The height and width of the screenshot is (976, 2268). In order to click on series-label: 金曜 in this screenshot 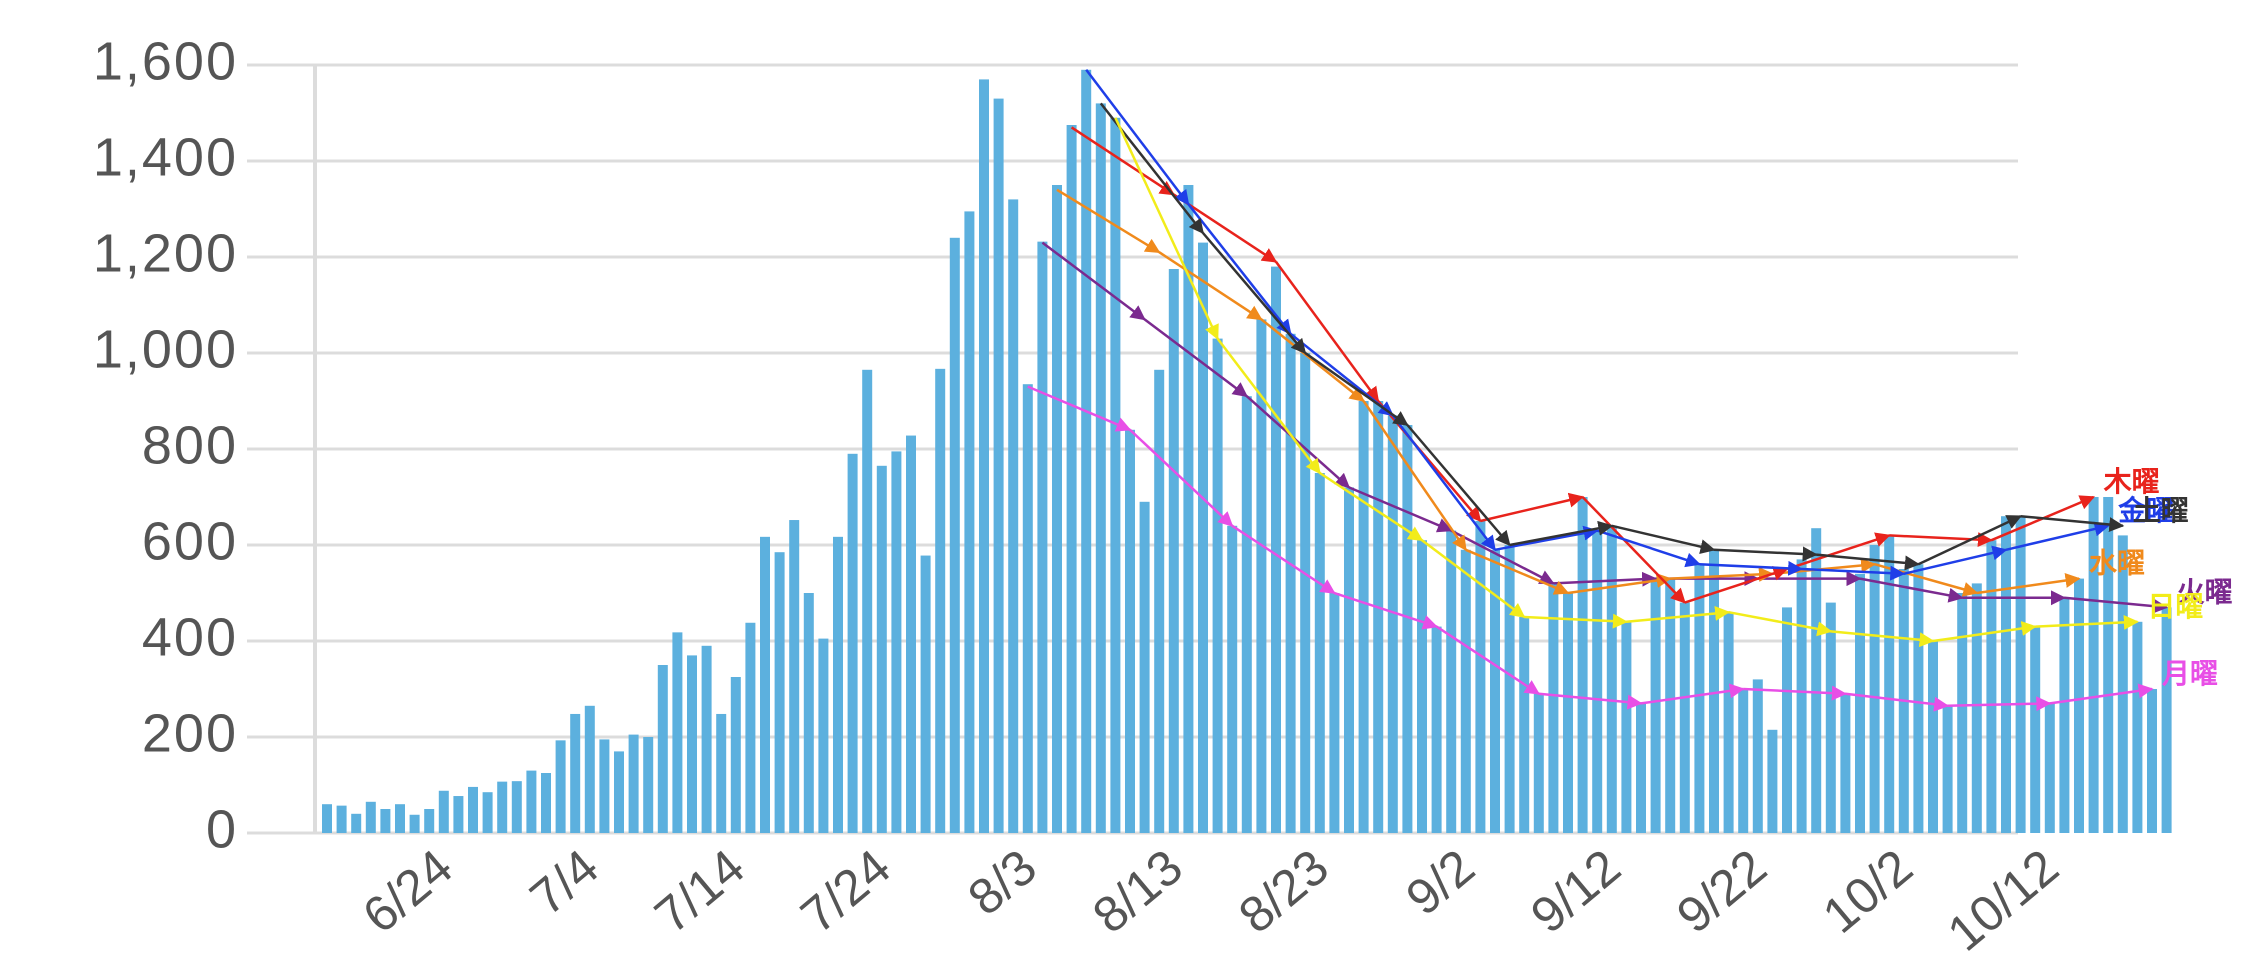, I will do `click(2145, 510)`.